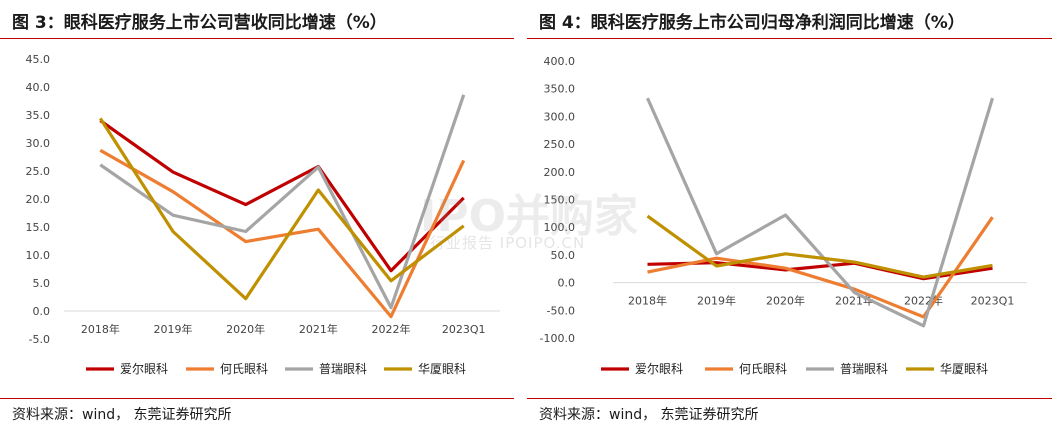  What do you see at coordinates (560, 200) in the screenshot?
I see `y-tick-label: 150.0` at bounding box center [560, 200].